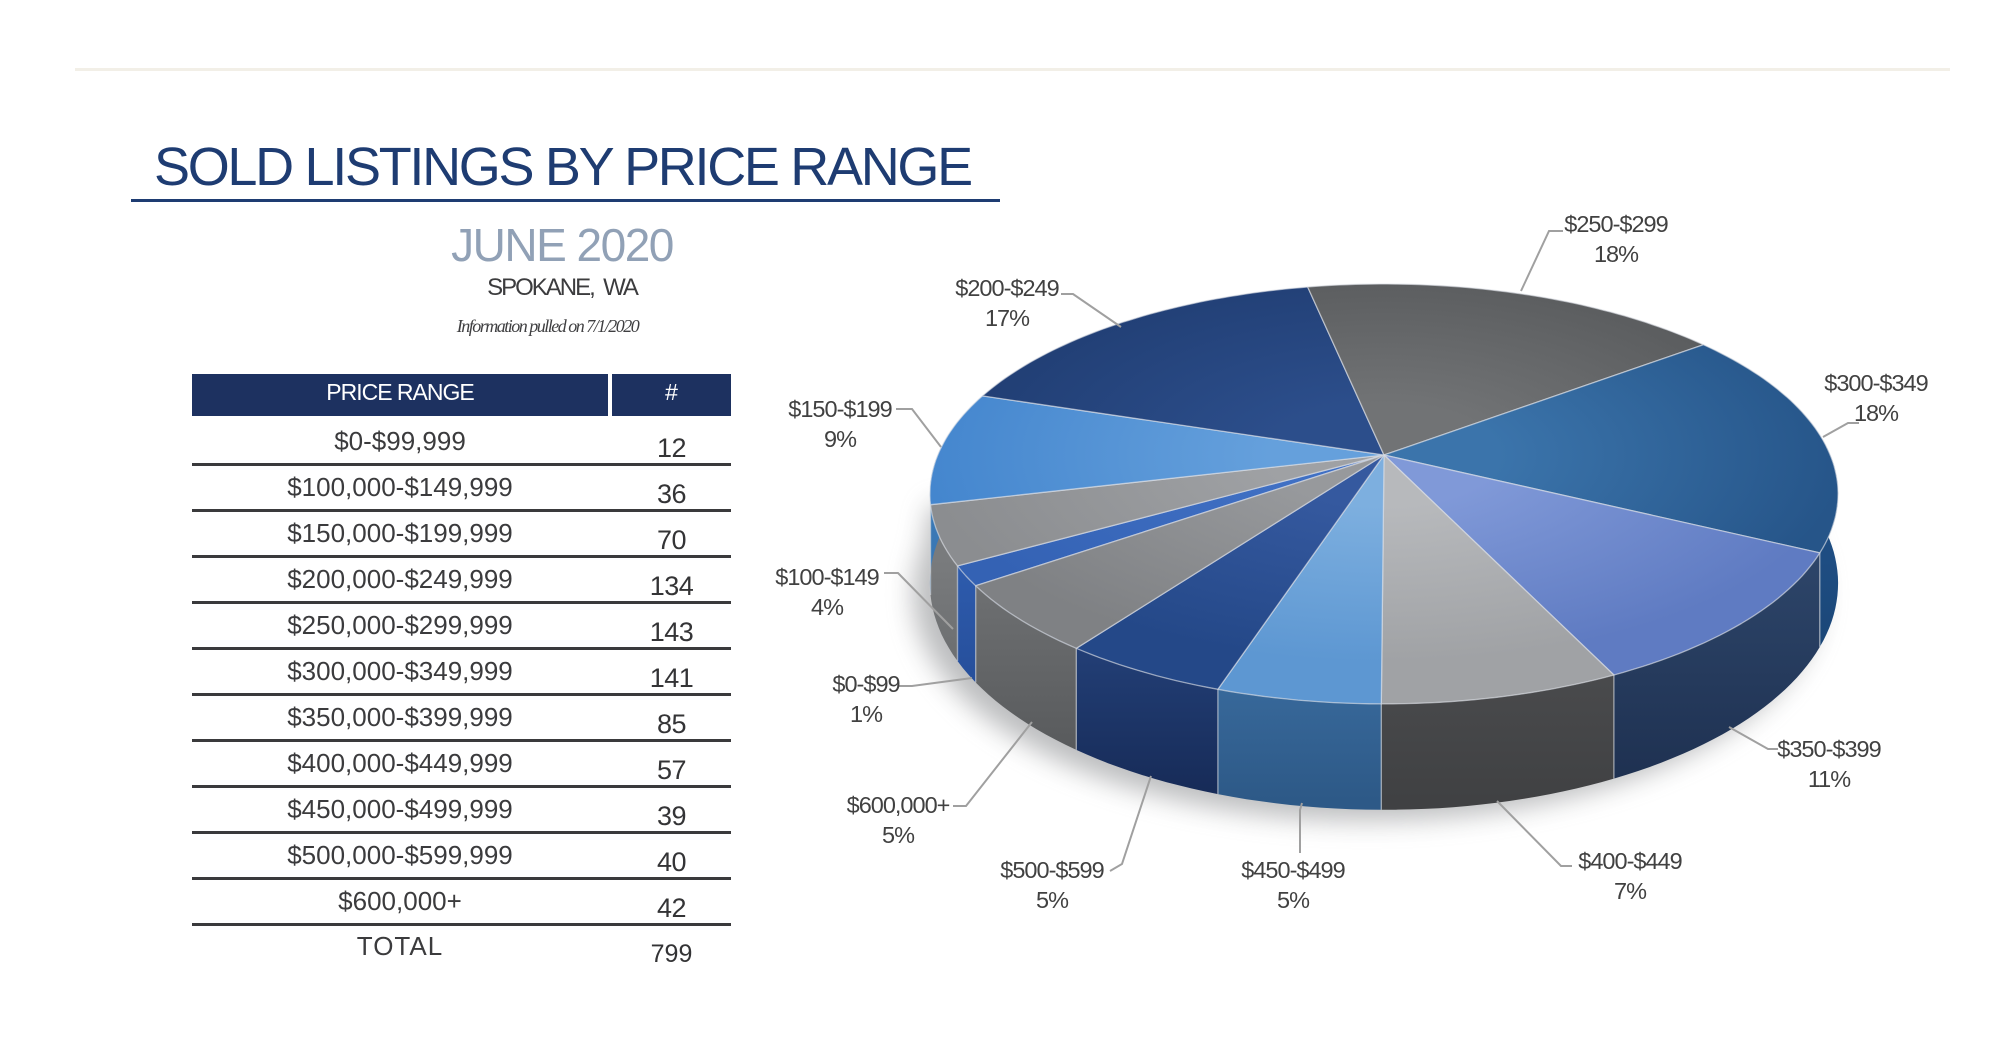 This screenshot has width=2000, height=1043. I want to click on svg-text: $250-$299, so click(1615, 224).